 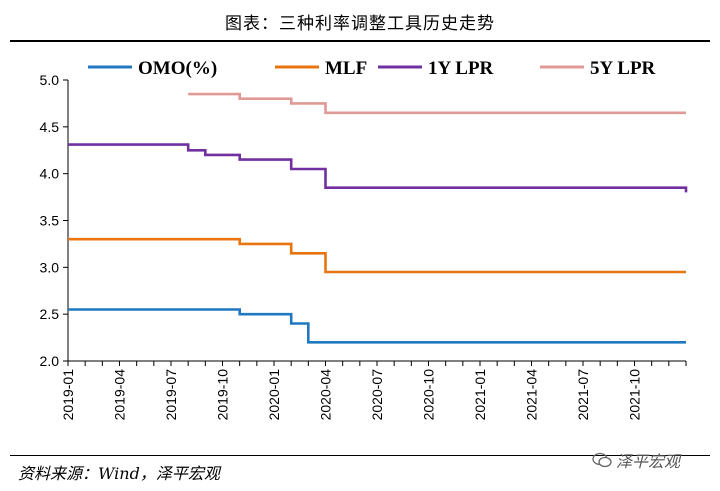 I want to click on x-tick-label: 2020-01, so click(x=274, y=395).